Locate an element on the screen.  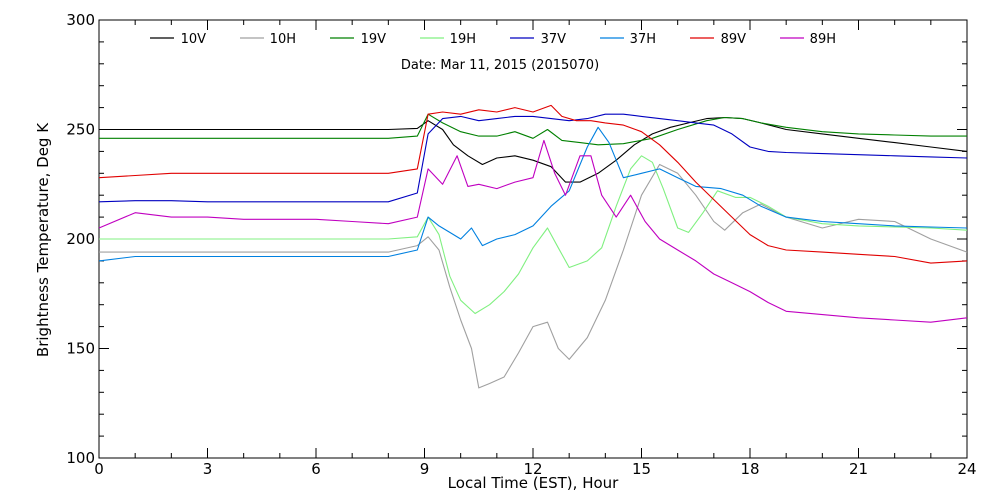
legend-label-19v: 19V is located at coordinates (374, 39).